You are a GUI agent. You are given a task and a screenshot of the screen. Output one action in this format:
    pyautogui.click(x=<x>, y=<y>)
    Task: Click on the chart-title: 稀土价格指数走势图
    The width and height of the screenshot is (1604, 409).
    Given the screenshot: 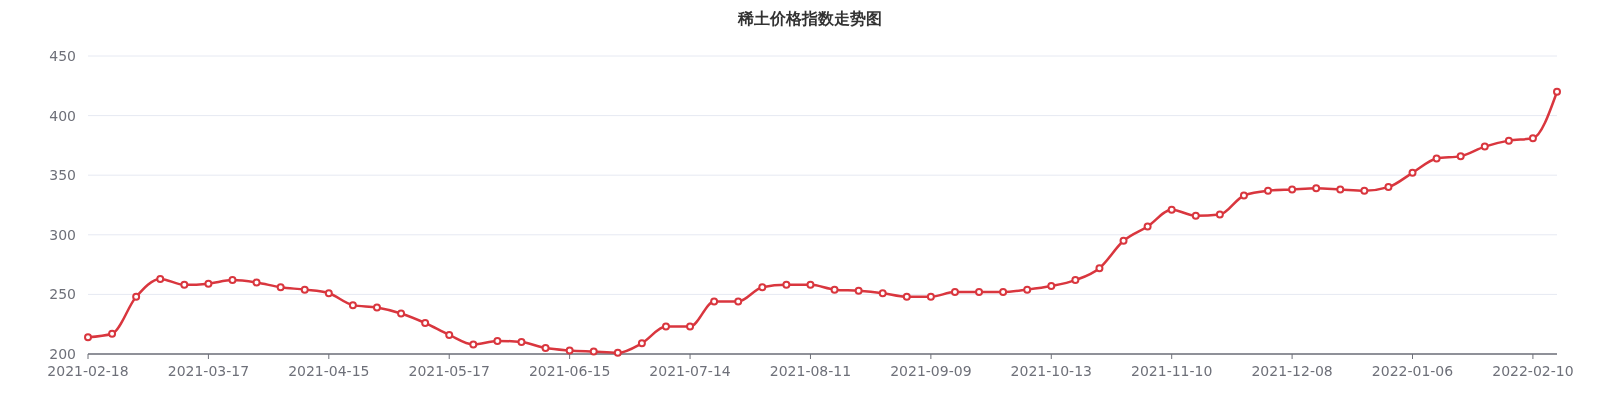 What is the action you would take?
    pyautogui.click(x=809, y=18)
    